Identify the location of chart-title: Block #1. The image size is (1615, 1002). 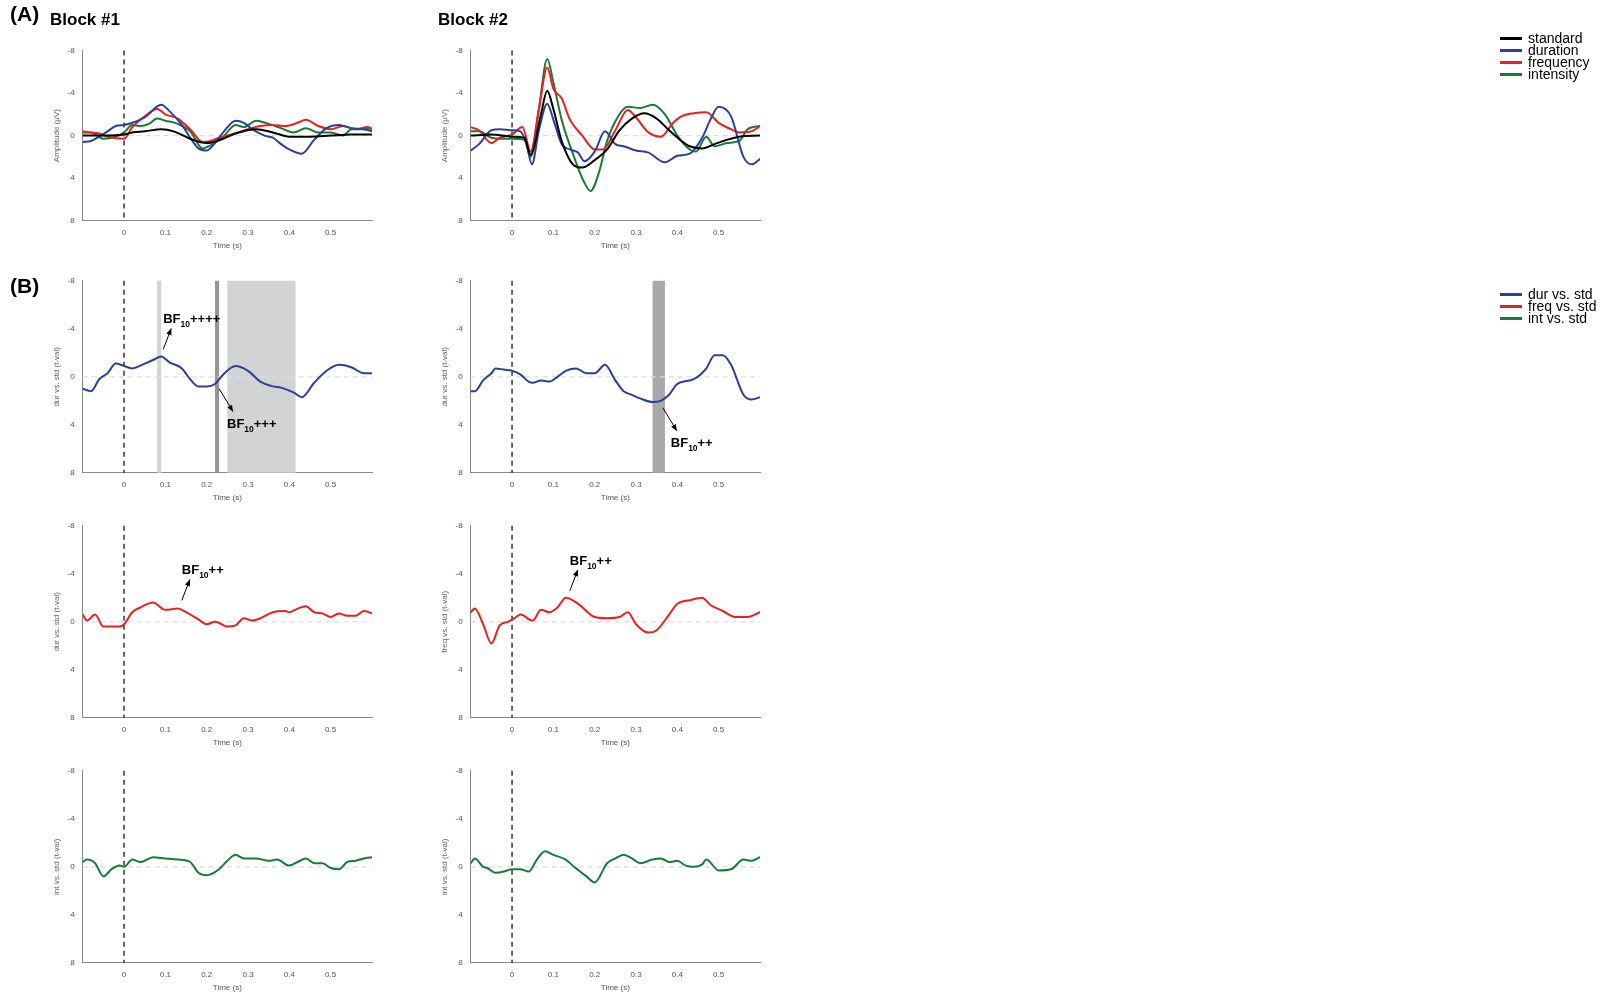
(85, 19).